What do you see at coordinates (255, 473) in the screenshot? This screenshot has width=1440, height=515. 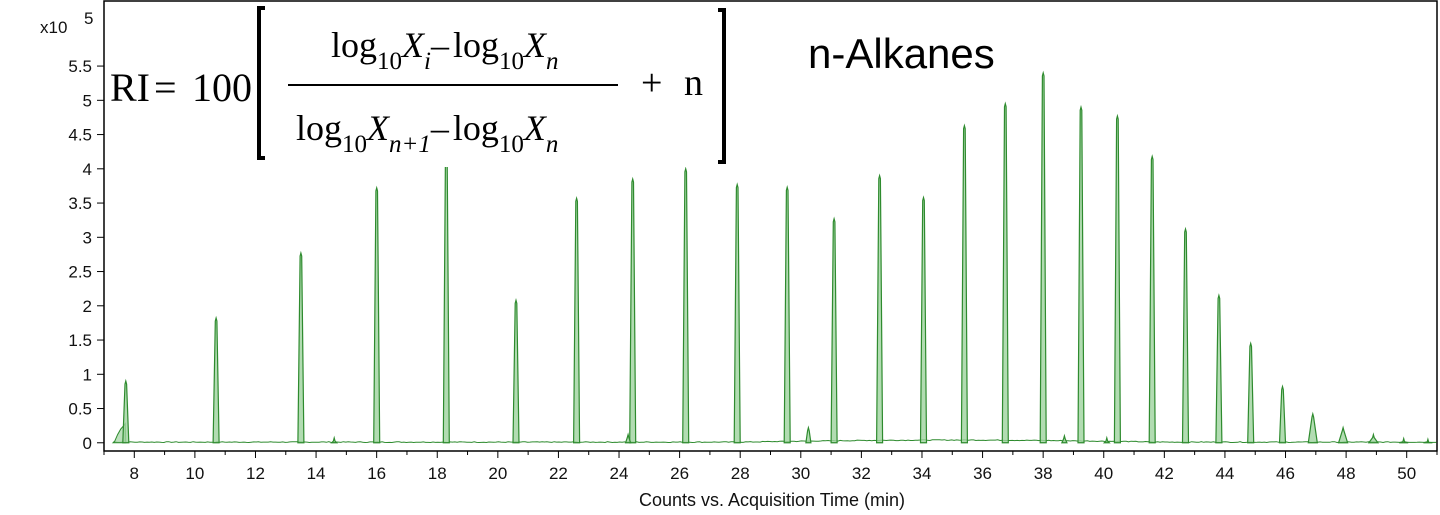 I see `x-tick-label: 12` at bounding box center [255, 473].